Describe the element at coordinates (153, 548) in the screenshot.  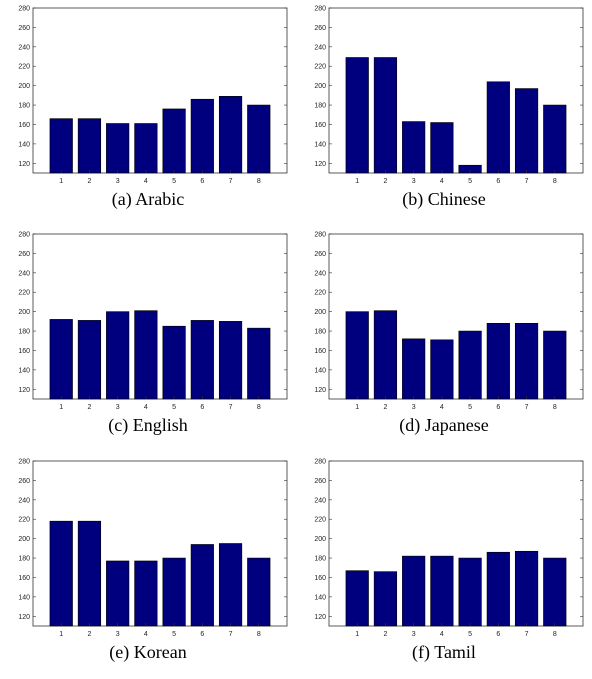
I see `bar-chart-korean: 120 140 160 180 200 220 240 260 280 1 2 3 4 5 6 7 8` at that location.